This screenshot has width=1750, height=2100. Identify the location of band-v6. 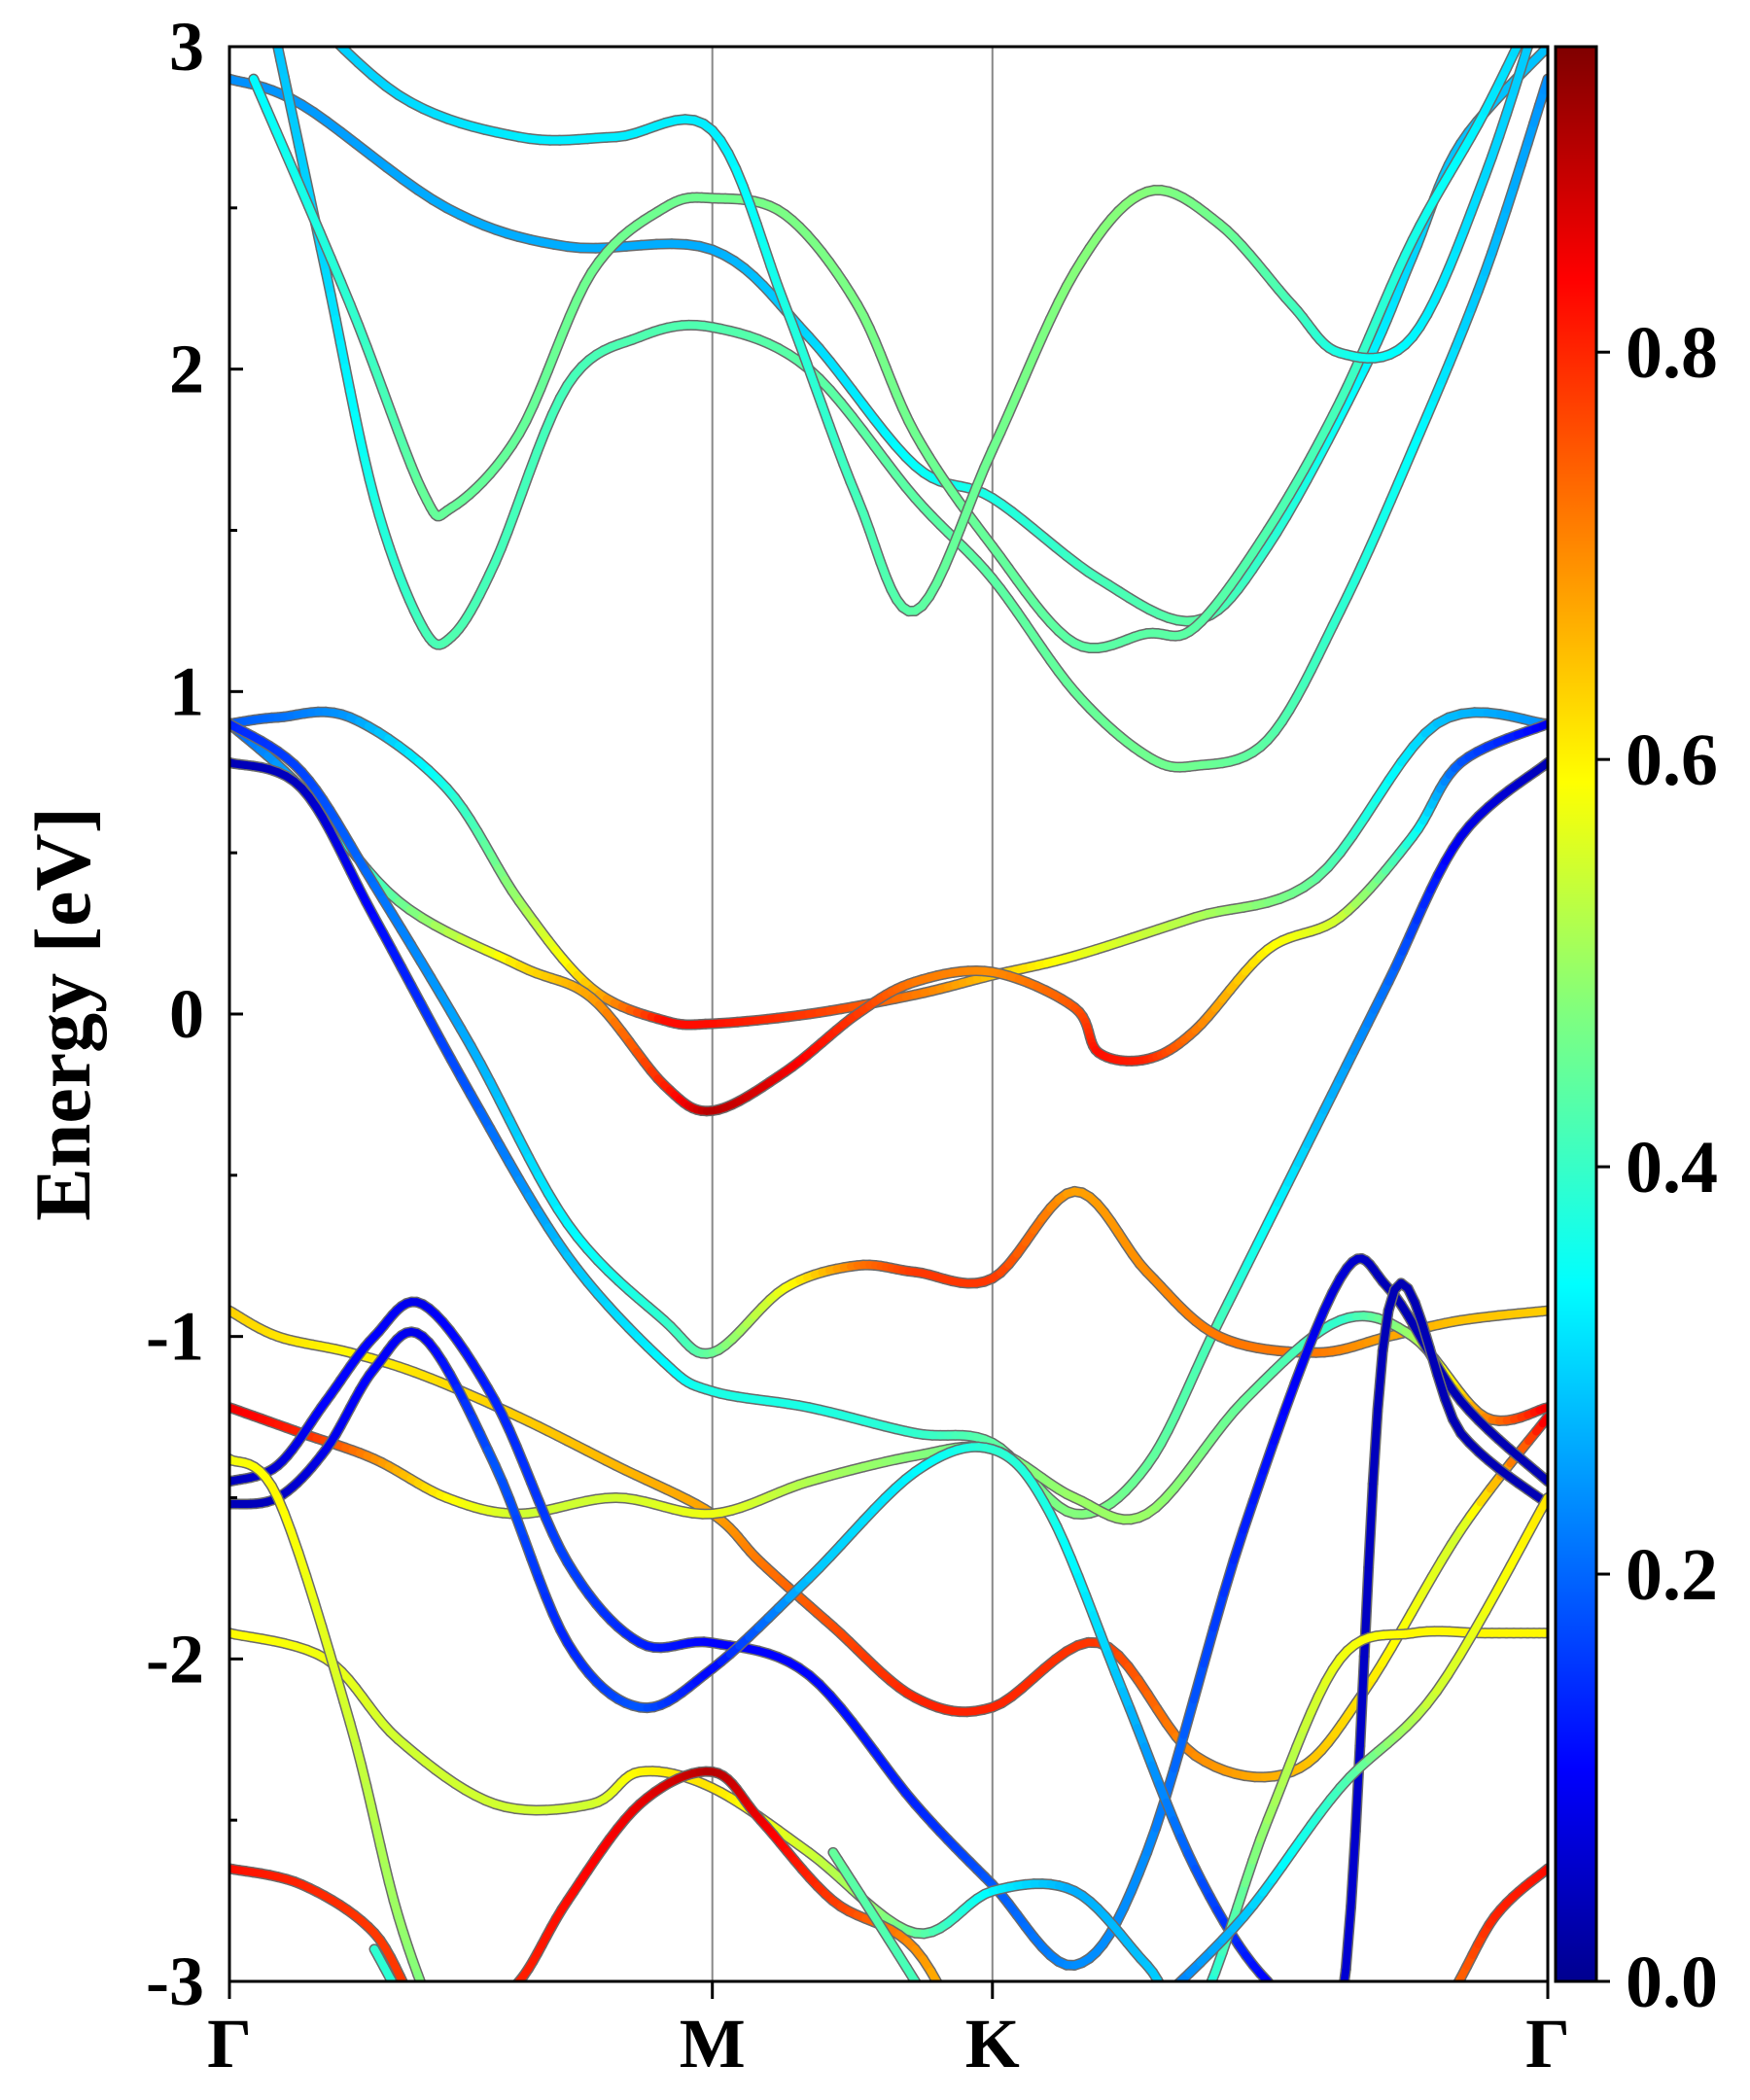
(888, 1418).